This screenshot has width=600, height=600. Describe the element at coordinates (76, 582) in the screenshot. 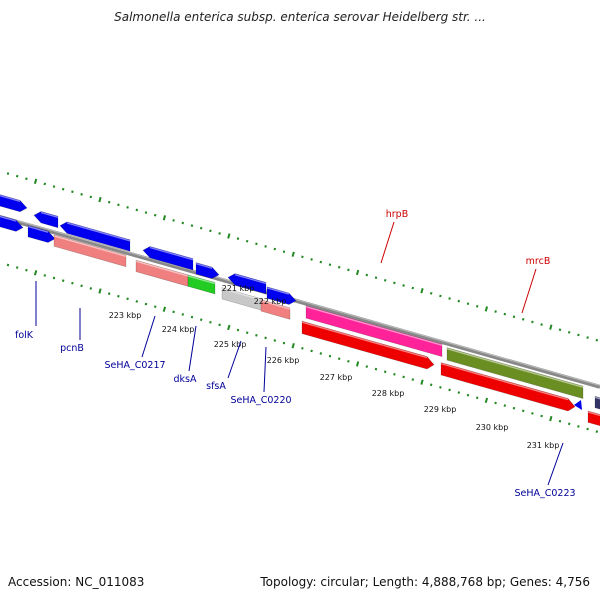

I see `accession-text: Accession: NC_011083` at that location.